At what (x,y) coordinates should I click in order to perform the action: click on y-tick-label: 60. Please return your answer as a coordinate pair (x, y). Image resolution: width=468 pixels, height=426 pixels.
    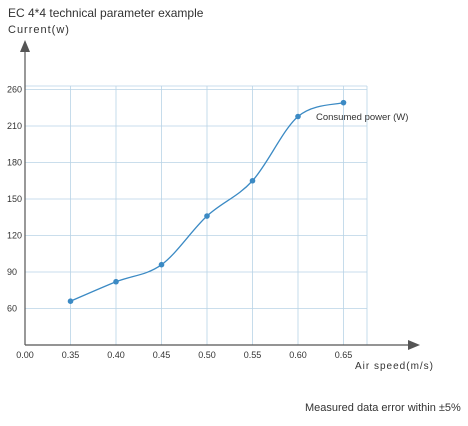
    Looking at the image, I should click on (12, 309).